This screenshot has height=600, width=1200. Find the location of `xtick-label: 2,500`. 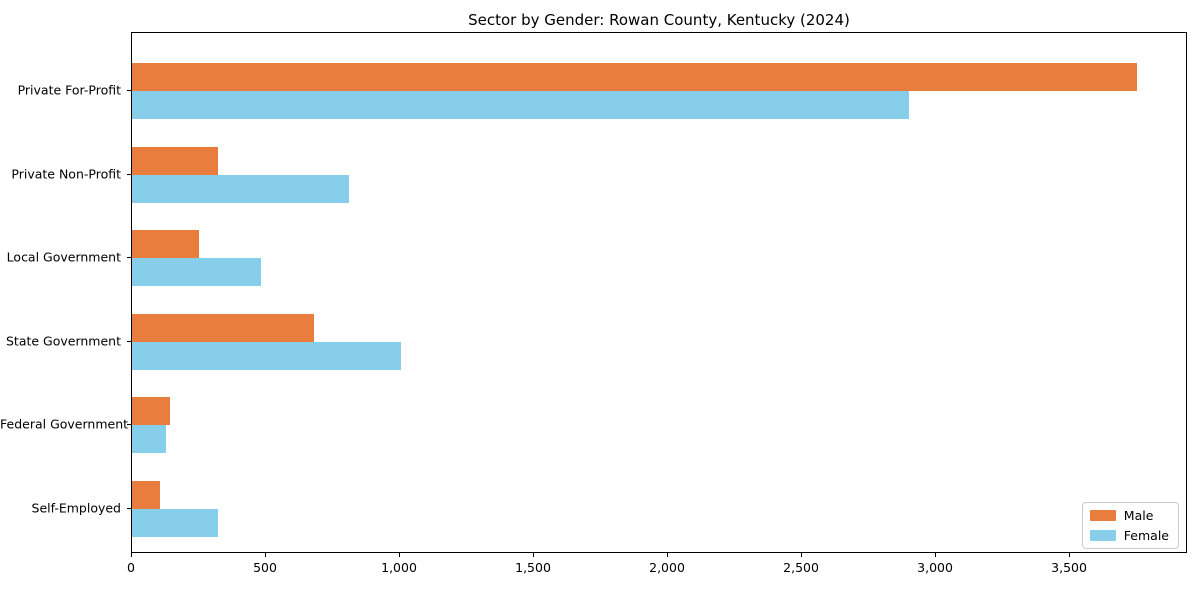

xtick-label: 2,500 is located at coordinates (801, 567).